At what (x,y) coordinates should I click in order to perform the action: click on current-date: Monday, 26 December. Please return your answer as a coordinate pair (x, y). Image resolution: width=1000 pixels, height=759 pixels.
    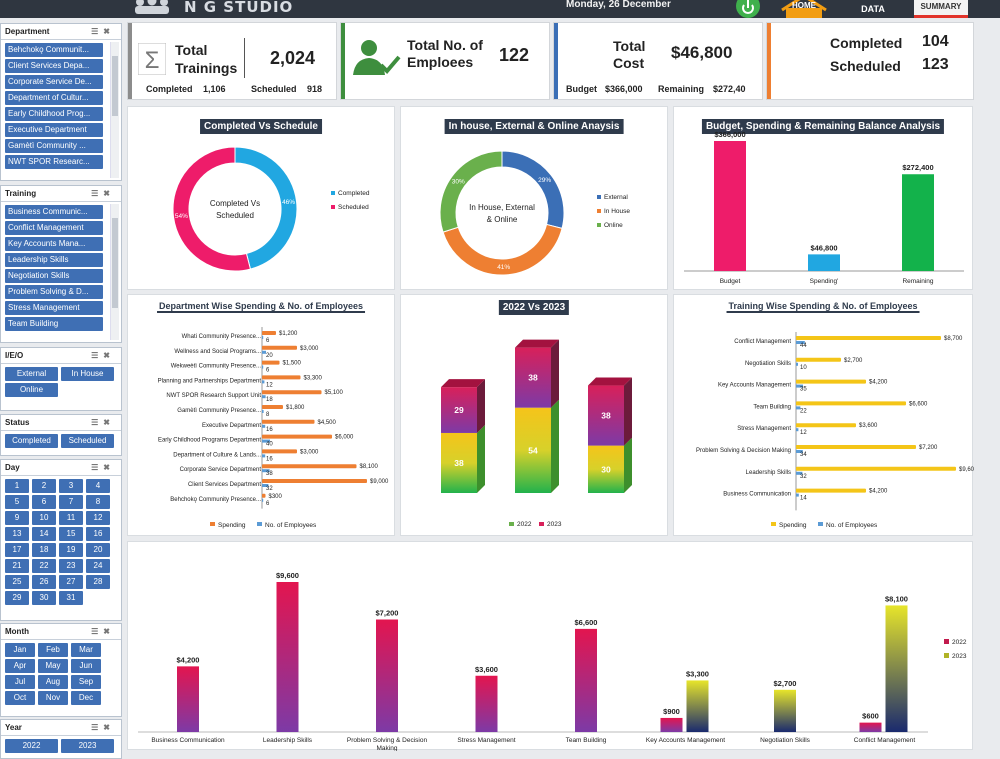
    Looking at the image, I should click on (618, 5).